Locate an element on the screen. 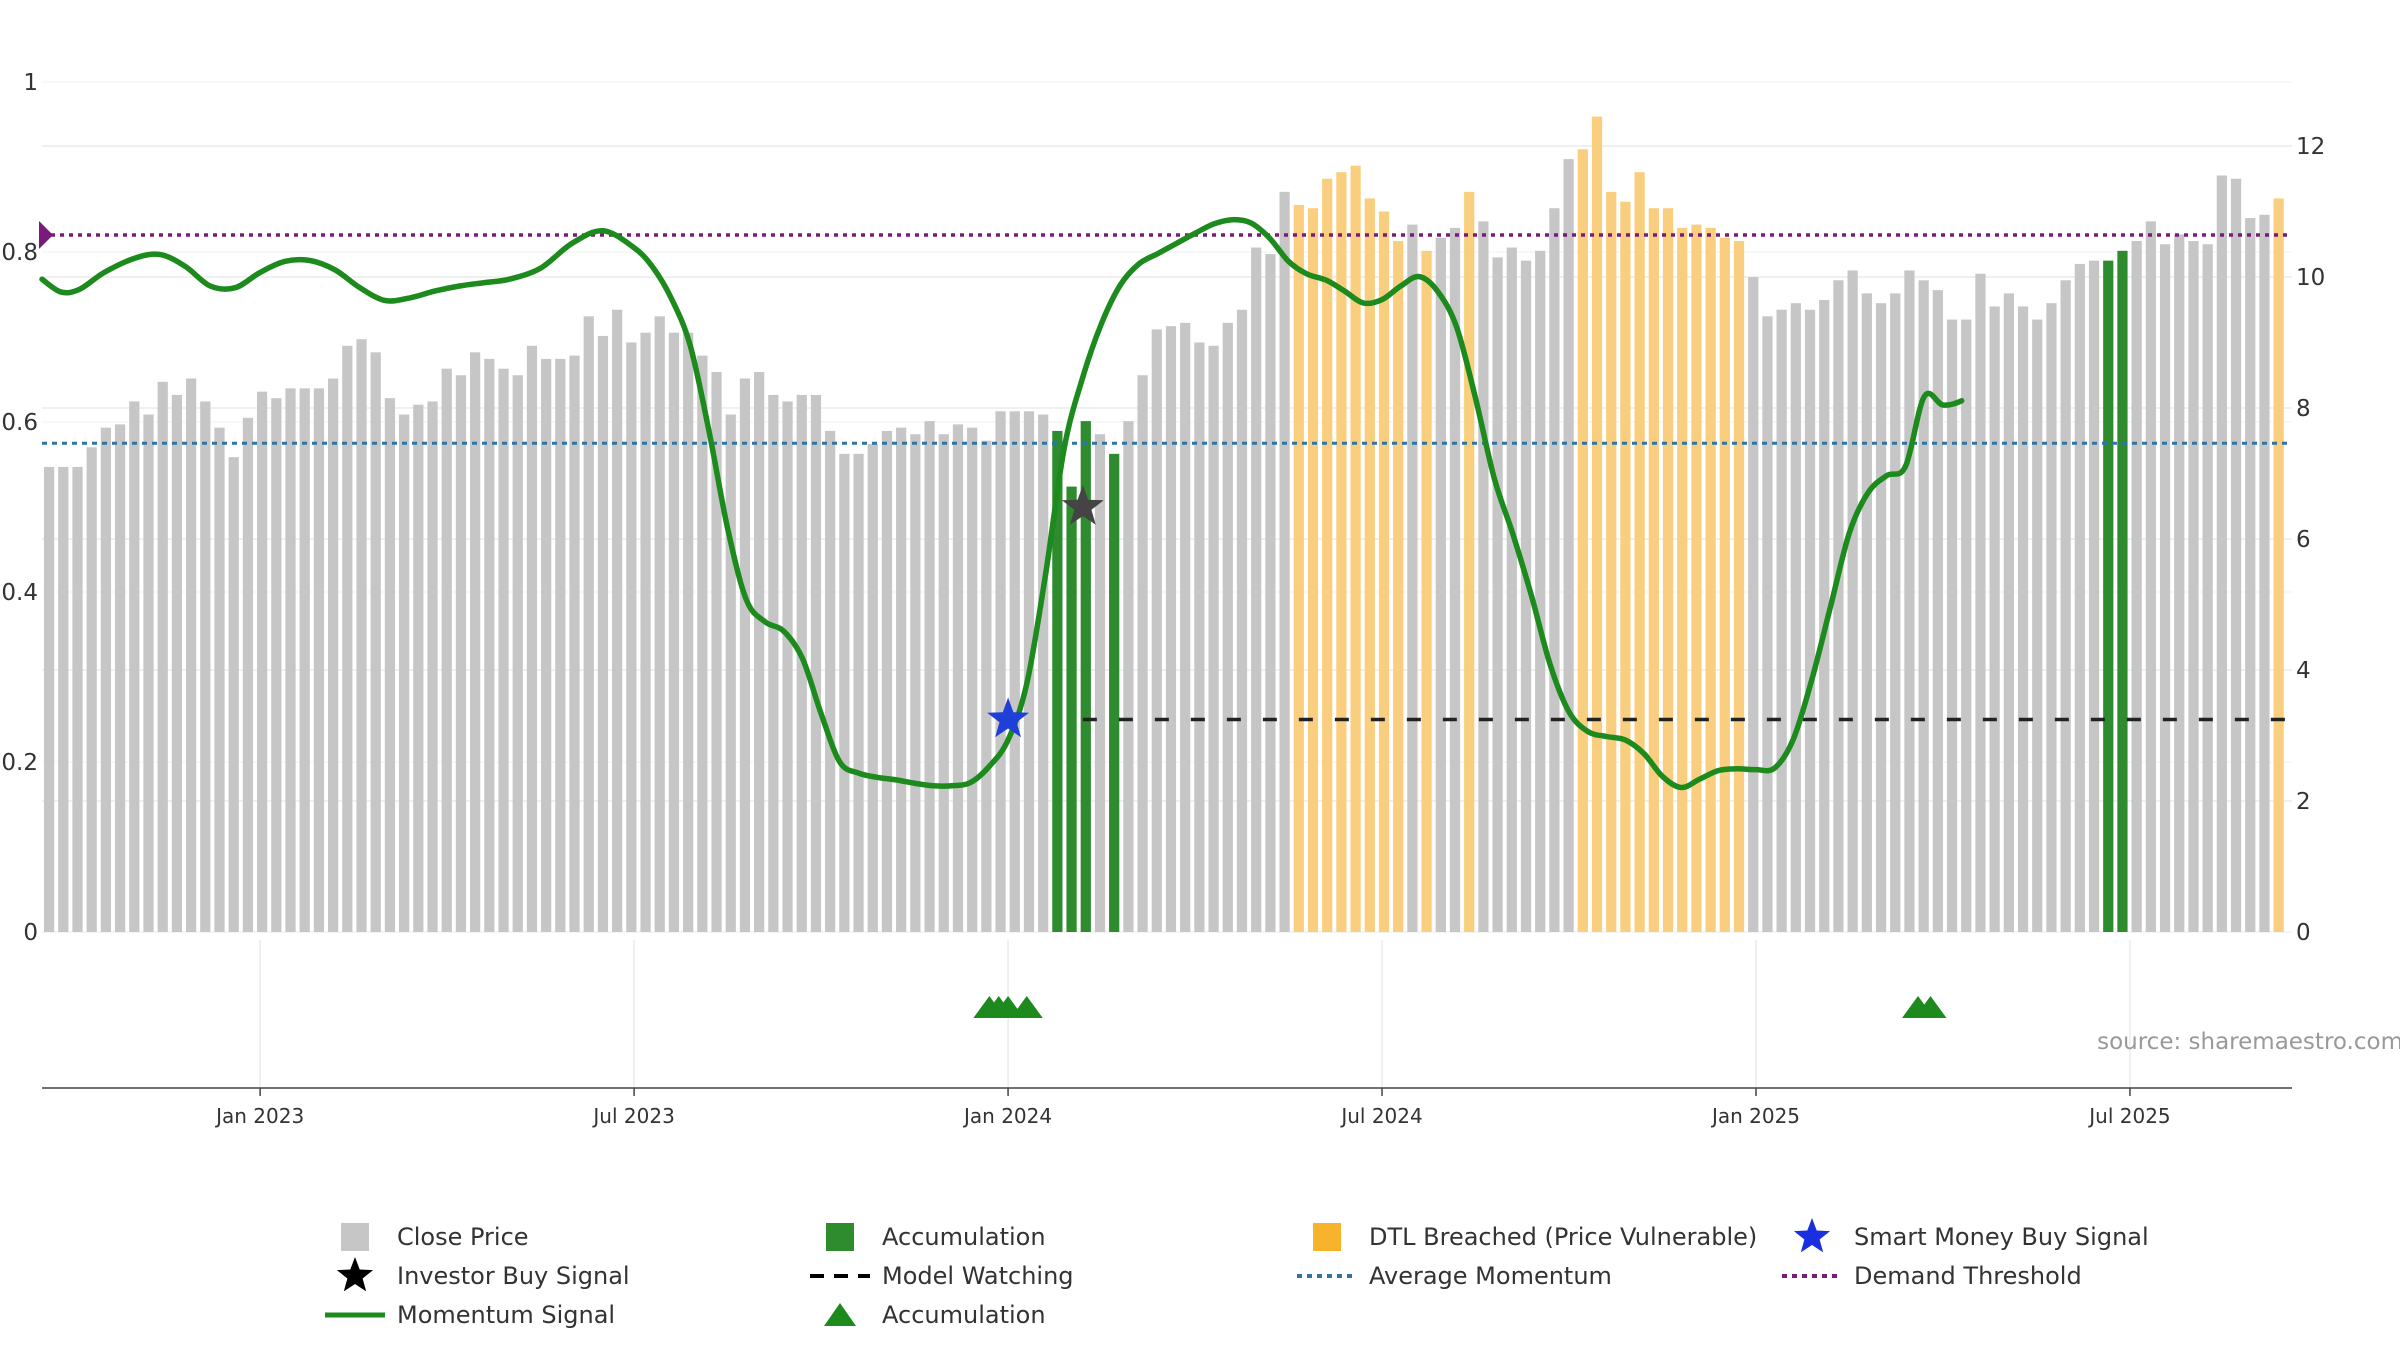 This screenshot has height=1350, width=2400. legend-swatch is located at coordinates (1327, 1237).